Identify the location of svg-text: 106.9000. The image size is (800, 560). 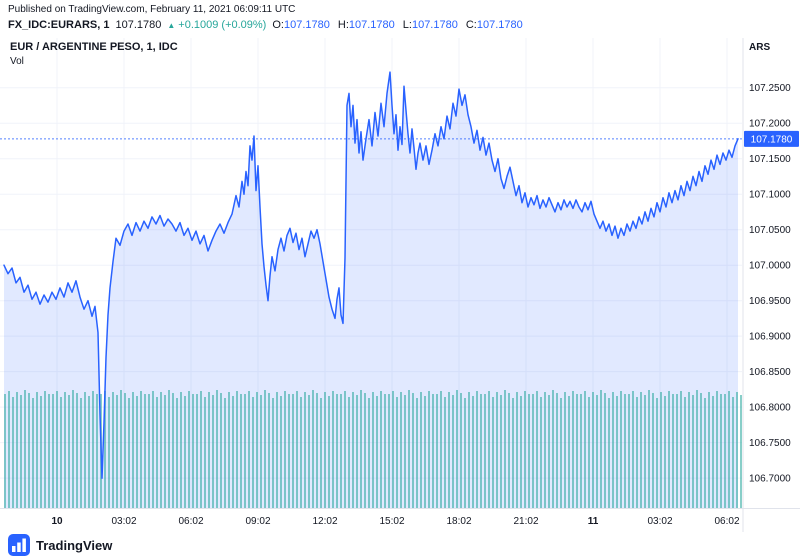
(770, 337).